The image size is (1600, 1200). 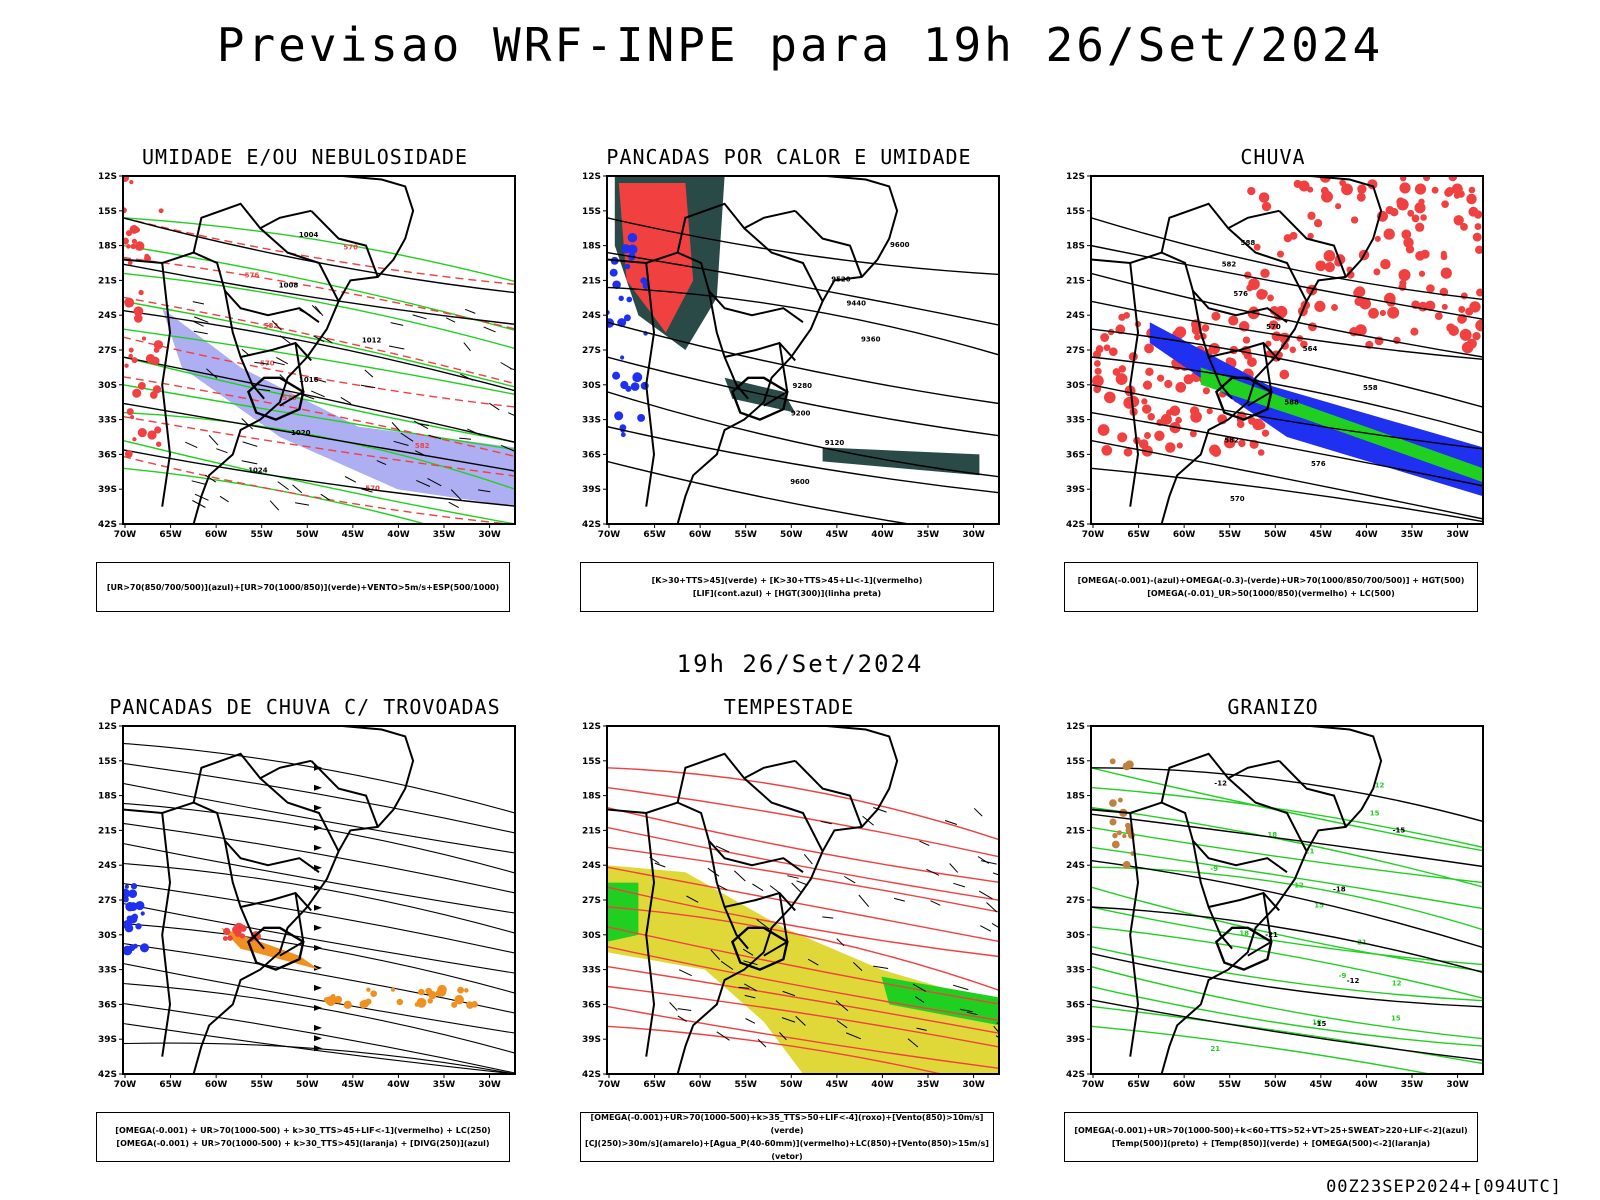 I want to click on red-areas, so click(x=1363, y=265).